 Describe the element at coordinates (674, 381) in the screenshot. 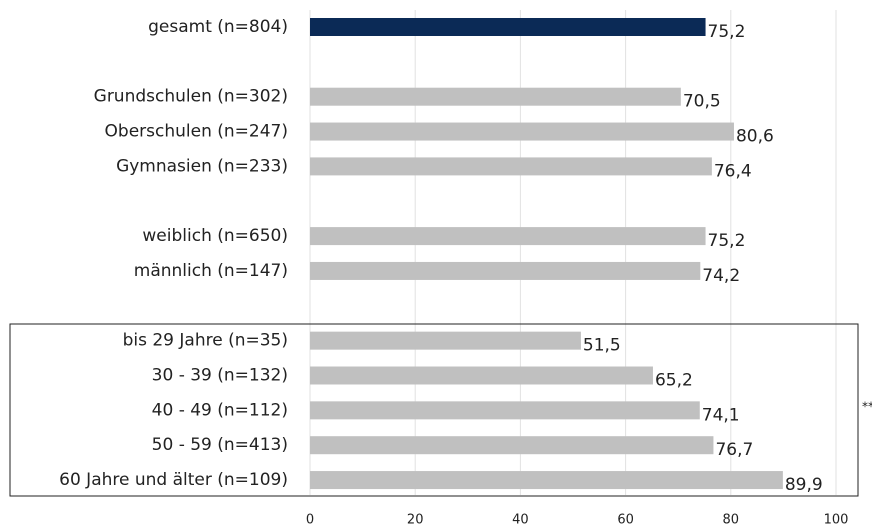

I see `value-label: 65,2` at that location.